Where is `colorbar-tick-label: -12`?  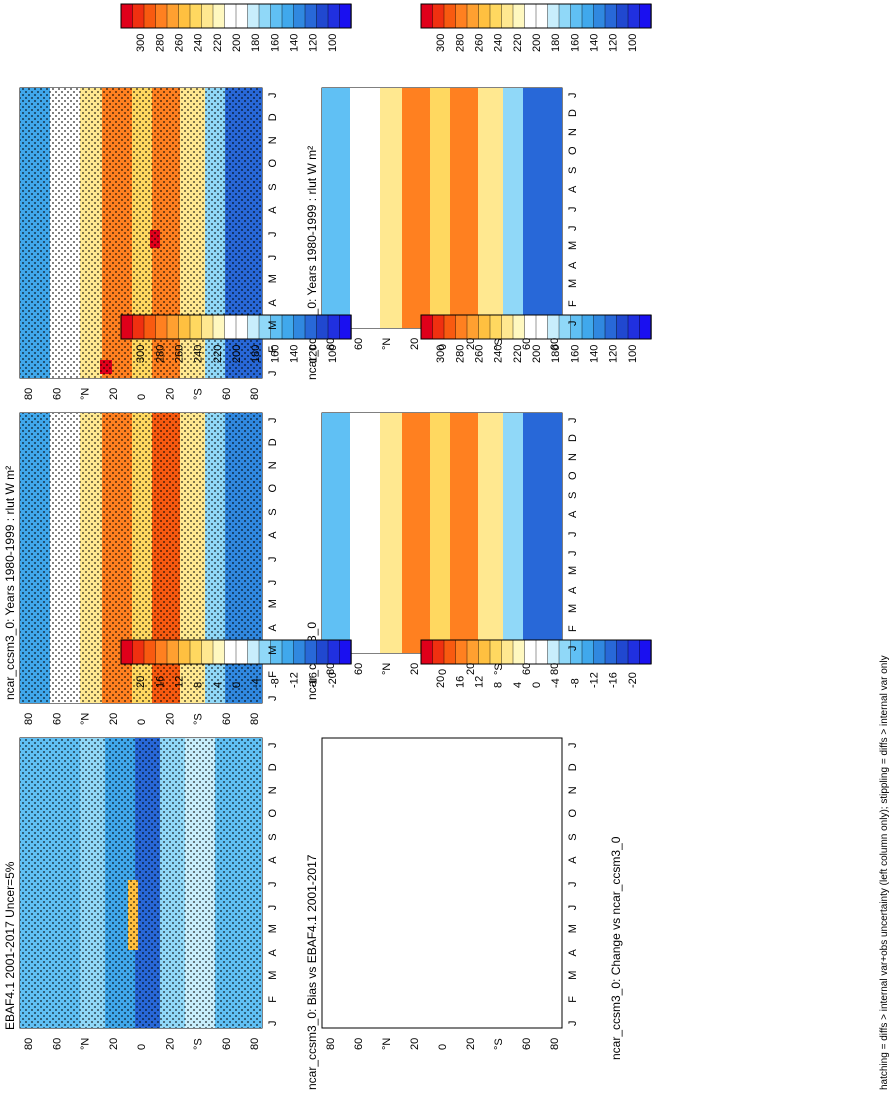
colorbar-tick-label: -12 is located at coordinates (595, 680).